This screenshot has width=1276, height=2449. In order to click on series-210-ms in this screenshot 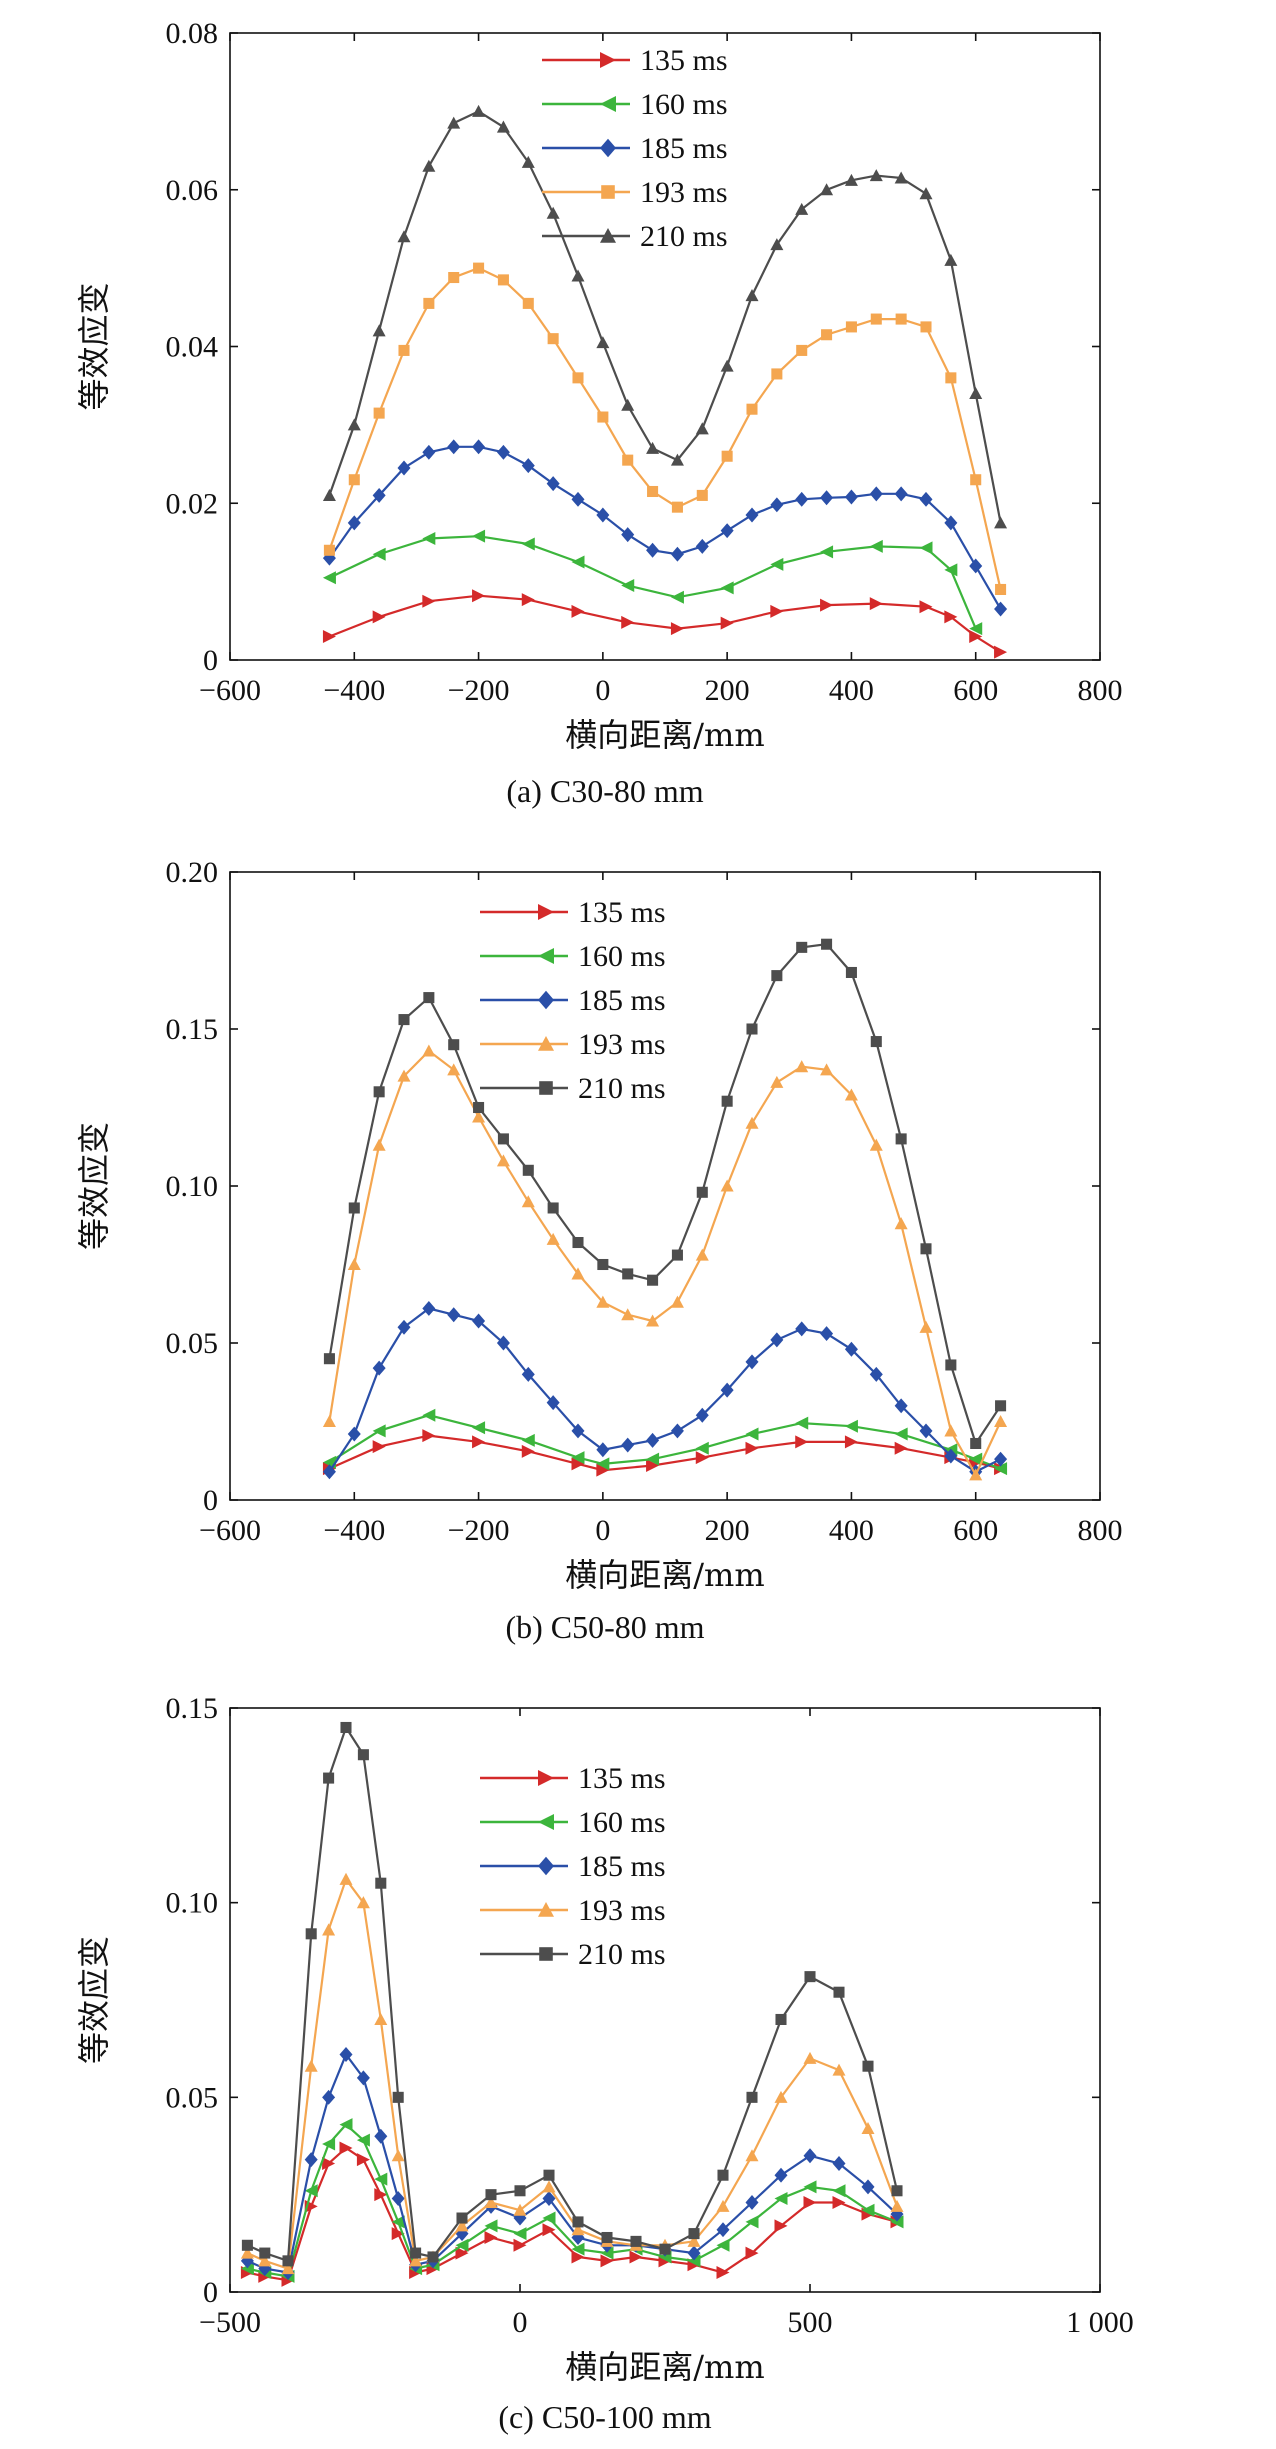, I will do `click(665, 1194)`.